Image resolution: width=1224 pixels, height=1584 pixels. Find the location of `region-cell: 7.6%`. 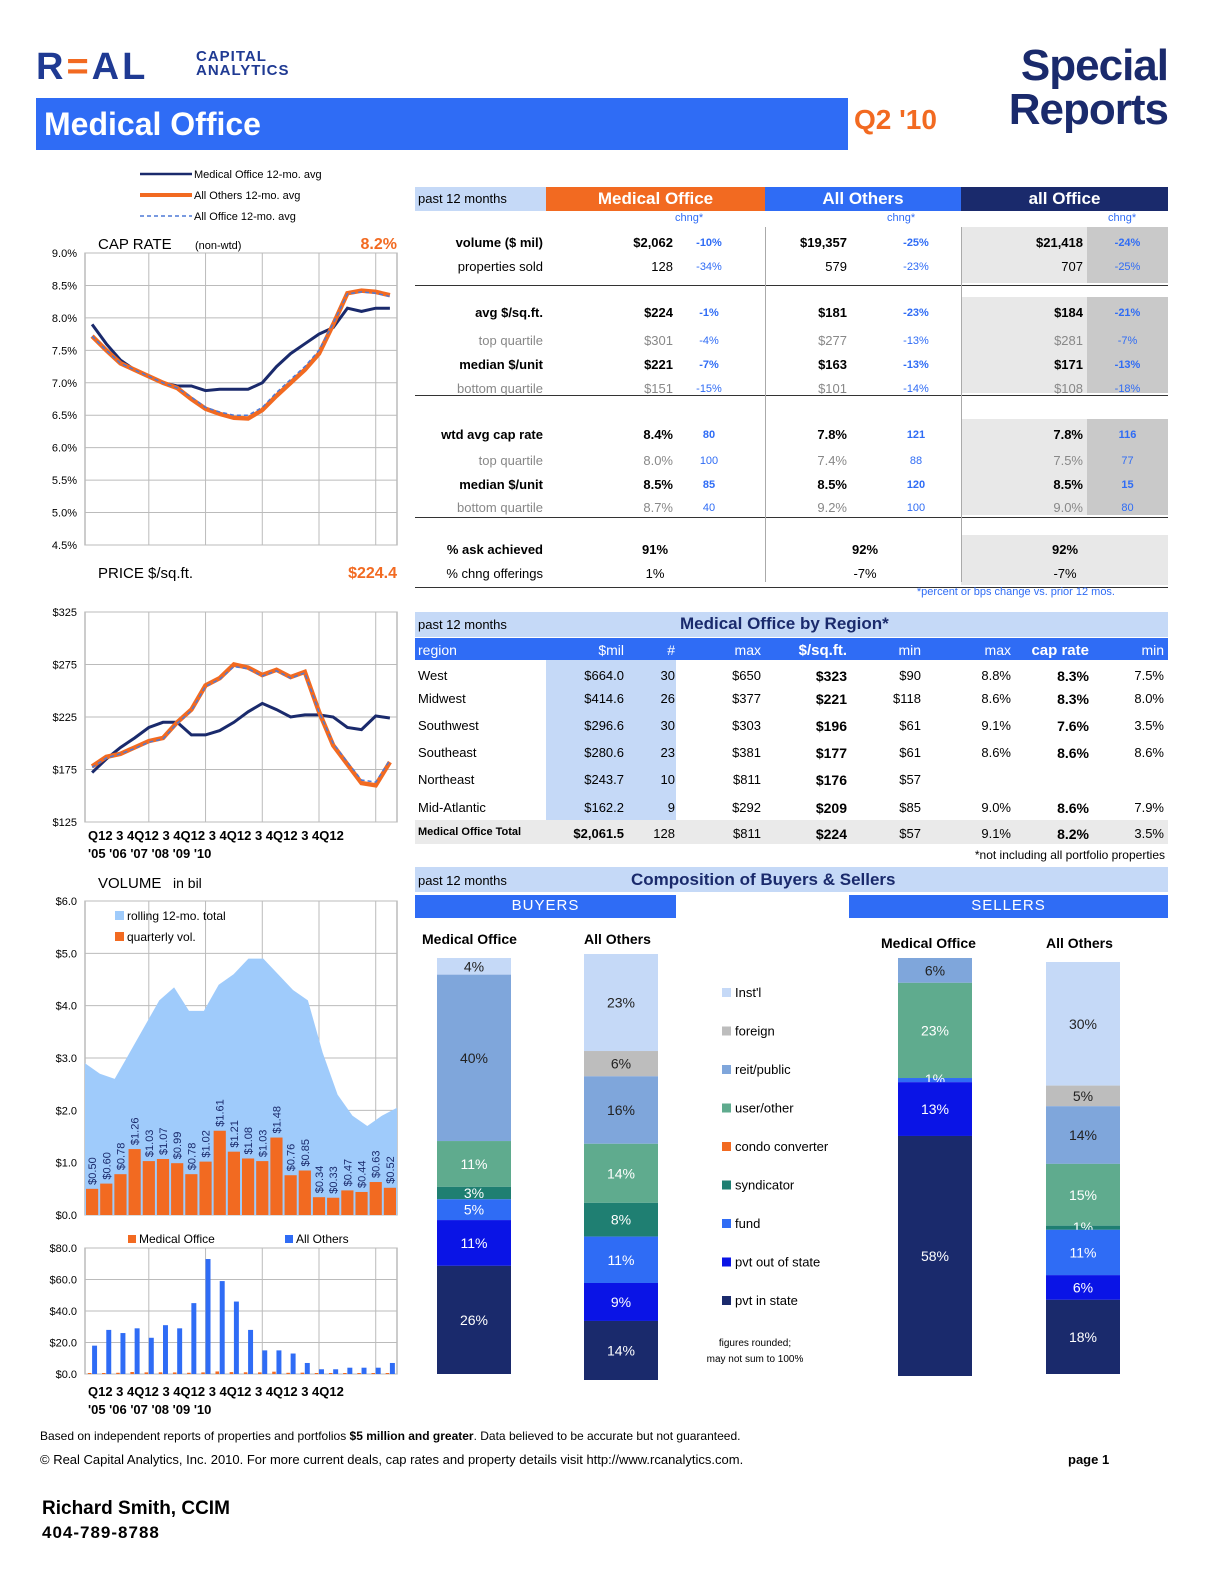

region-cell: 7.6% is located at coordinates (1073, 726).